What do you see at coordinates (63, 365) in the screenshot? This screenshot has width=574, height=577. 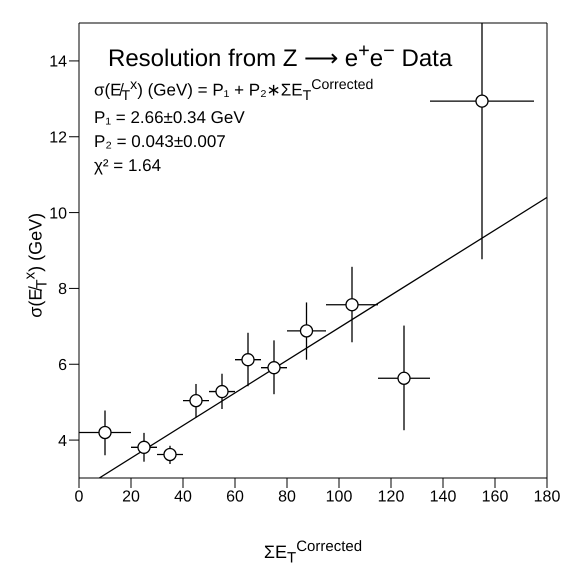 I see `y-tick-label: 6` at bounding box center [63, 365].